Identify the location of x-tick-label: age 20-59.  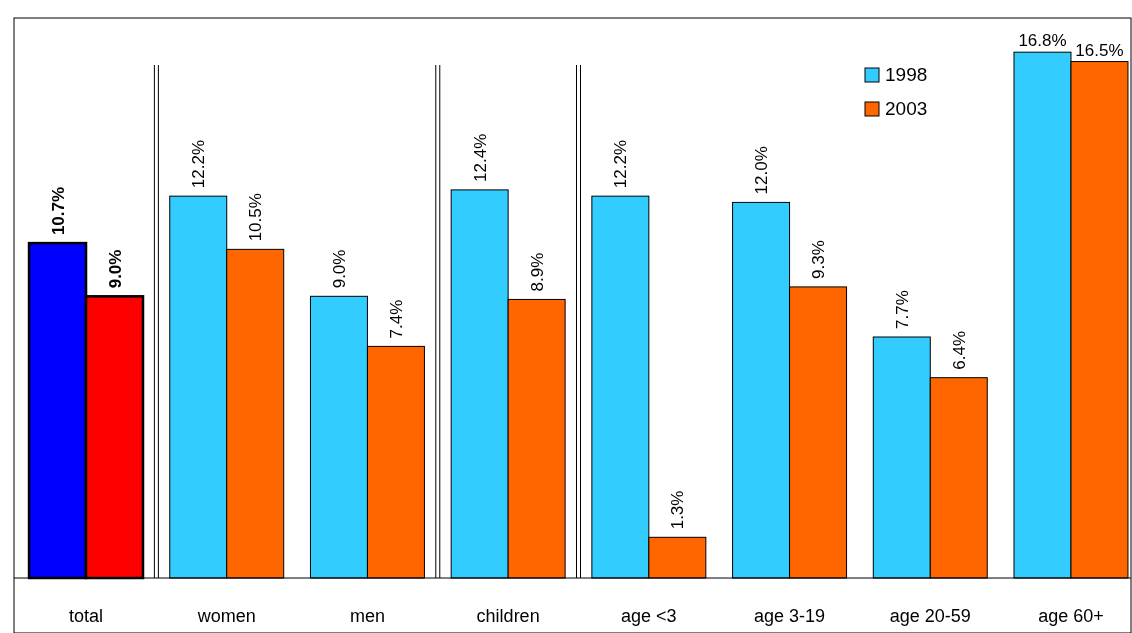
(930, 616).